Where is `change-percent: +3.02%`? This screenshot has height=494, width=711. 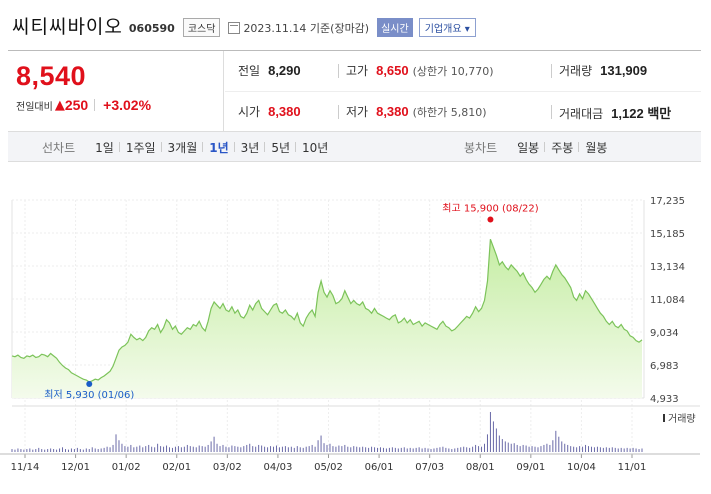
change-percent: +3.02% is located at coordinates (127, 105).